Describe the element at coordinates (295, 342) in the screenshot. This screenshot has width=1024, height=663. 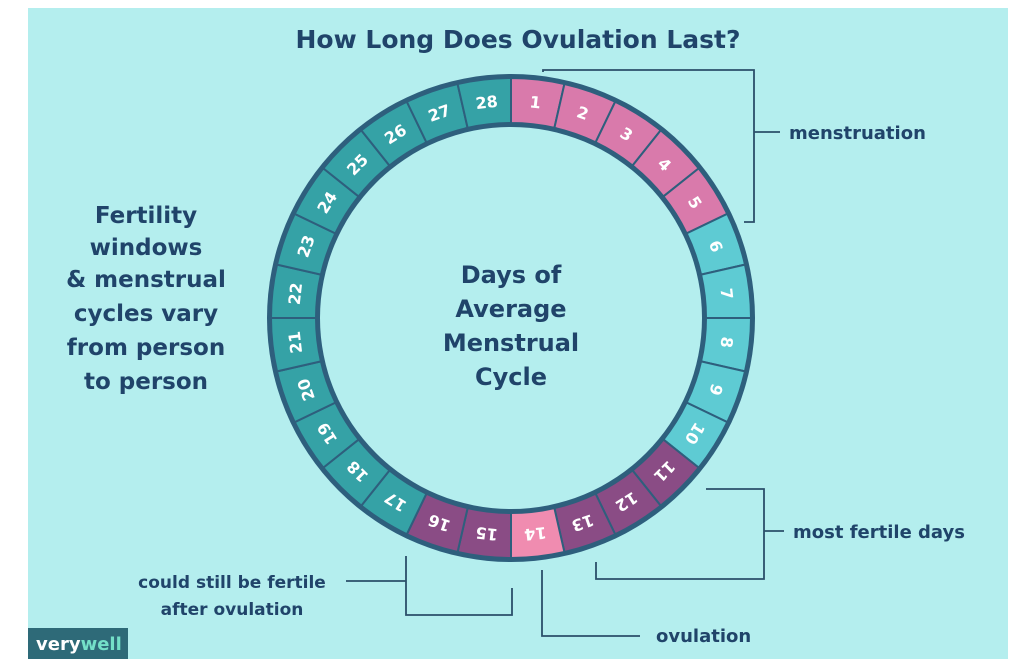
I see `day-number-21: 21` at that location.